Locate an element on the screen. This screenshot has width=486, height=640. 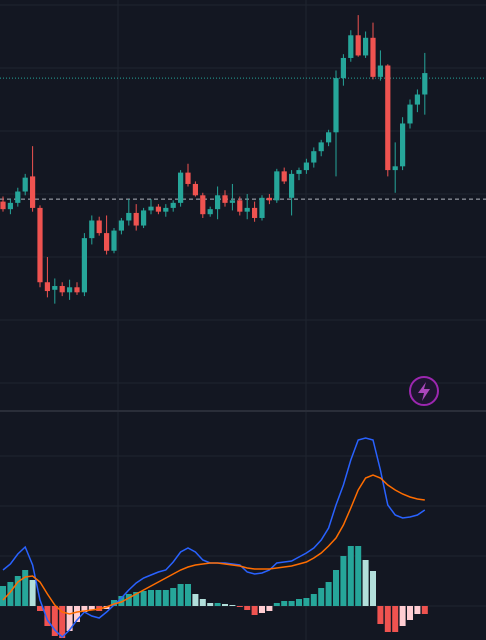
lightning-icon is located at coordinates (424, 391).